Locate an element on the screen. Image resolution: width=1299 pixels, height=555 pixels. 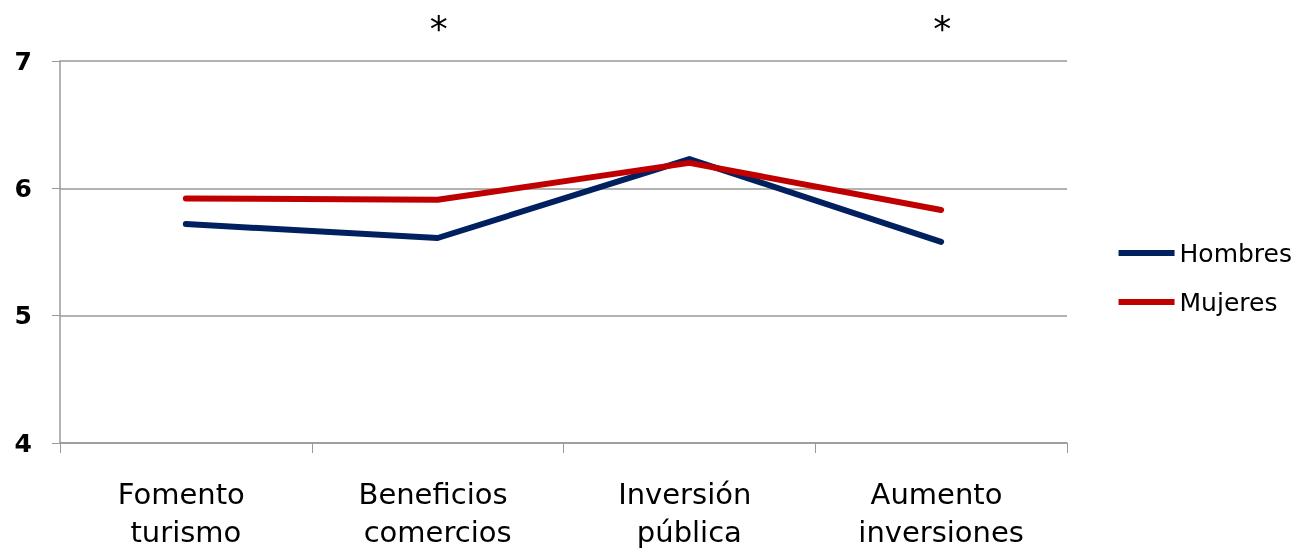
x-tick-label: Fomento turismo is located at coordinates (185, 513).